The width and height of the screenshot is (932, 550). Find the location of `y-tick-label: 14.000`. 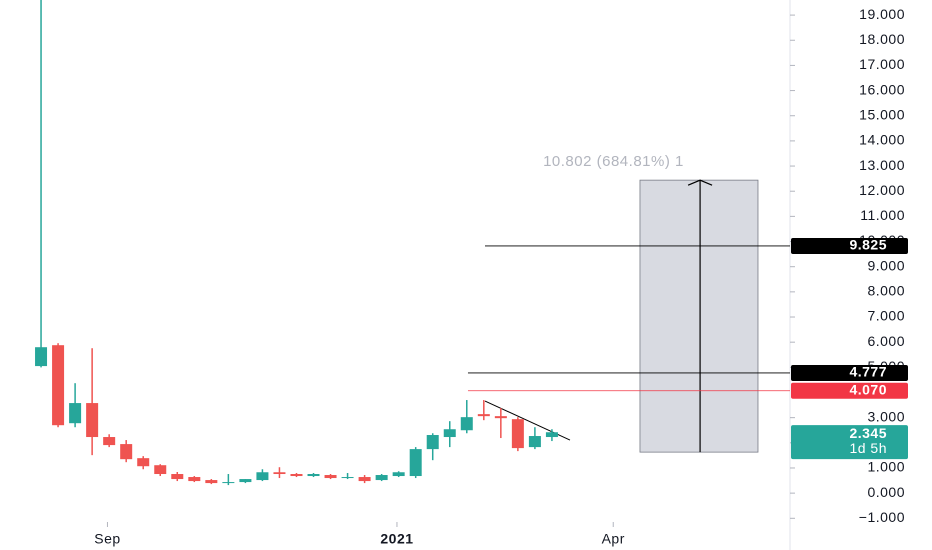

y-tick-label: 14.000 is located at coordinates (882, 140).